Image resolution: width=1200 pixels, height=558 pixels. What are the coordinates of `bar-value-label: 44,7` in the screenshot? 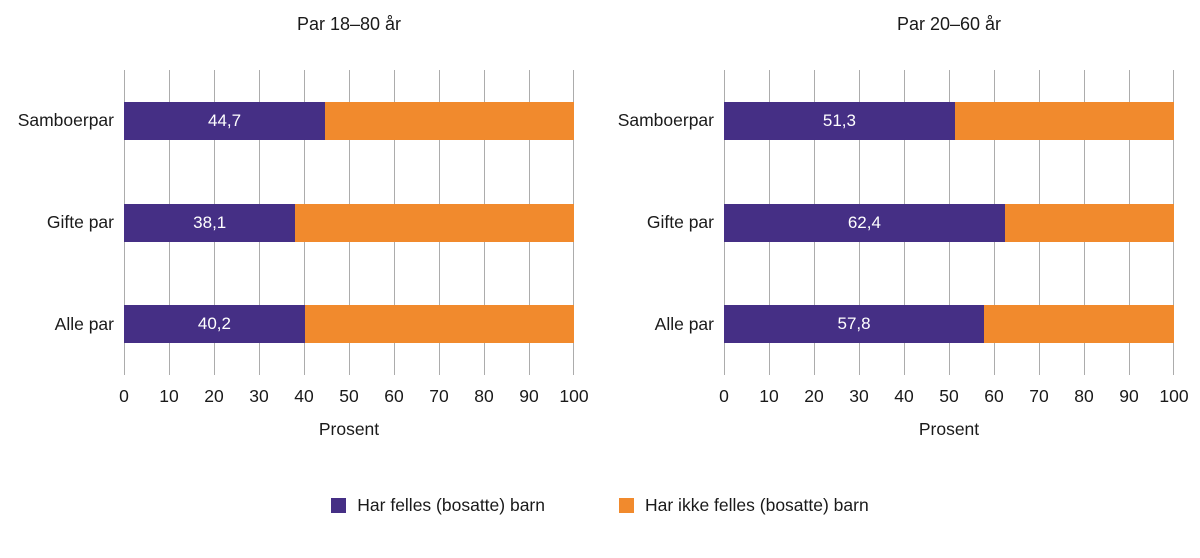 It's located at (225, 120).